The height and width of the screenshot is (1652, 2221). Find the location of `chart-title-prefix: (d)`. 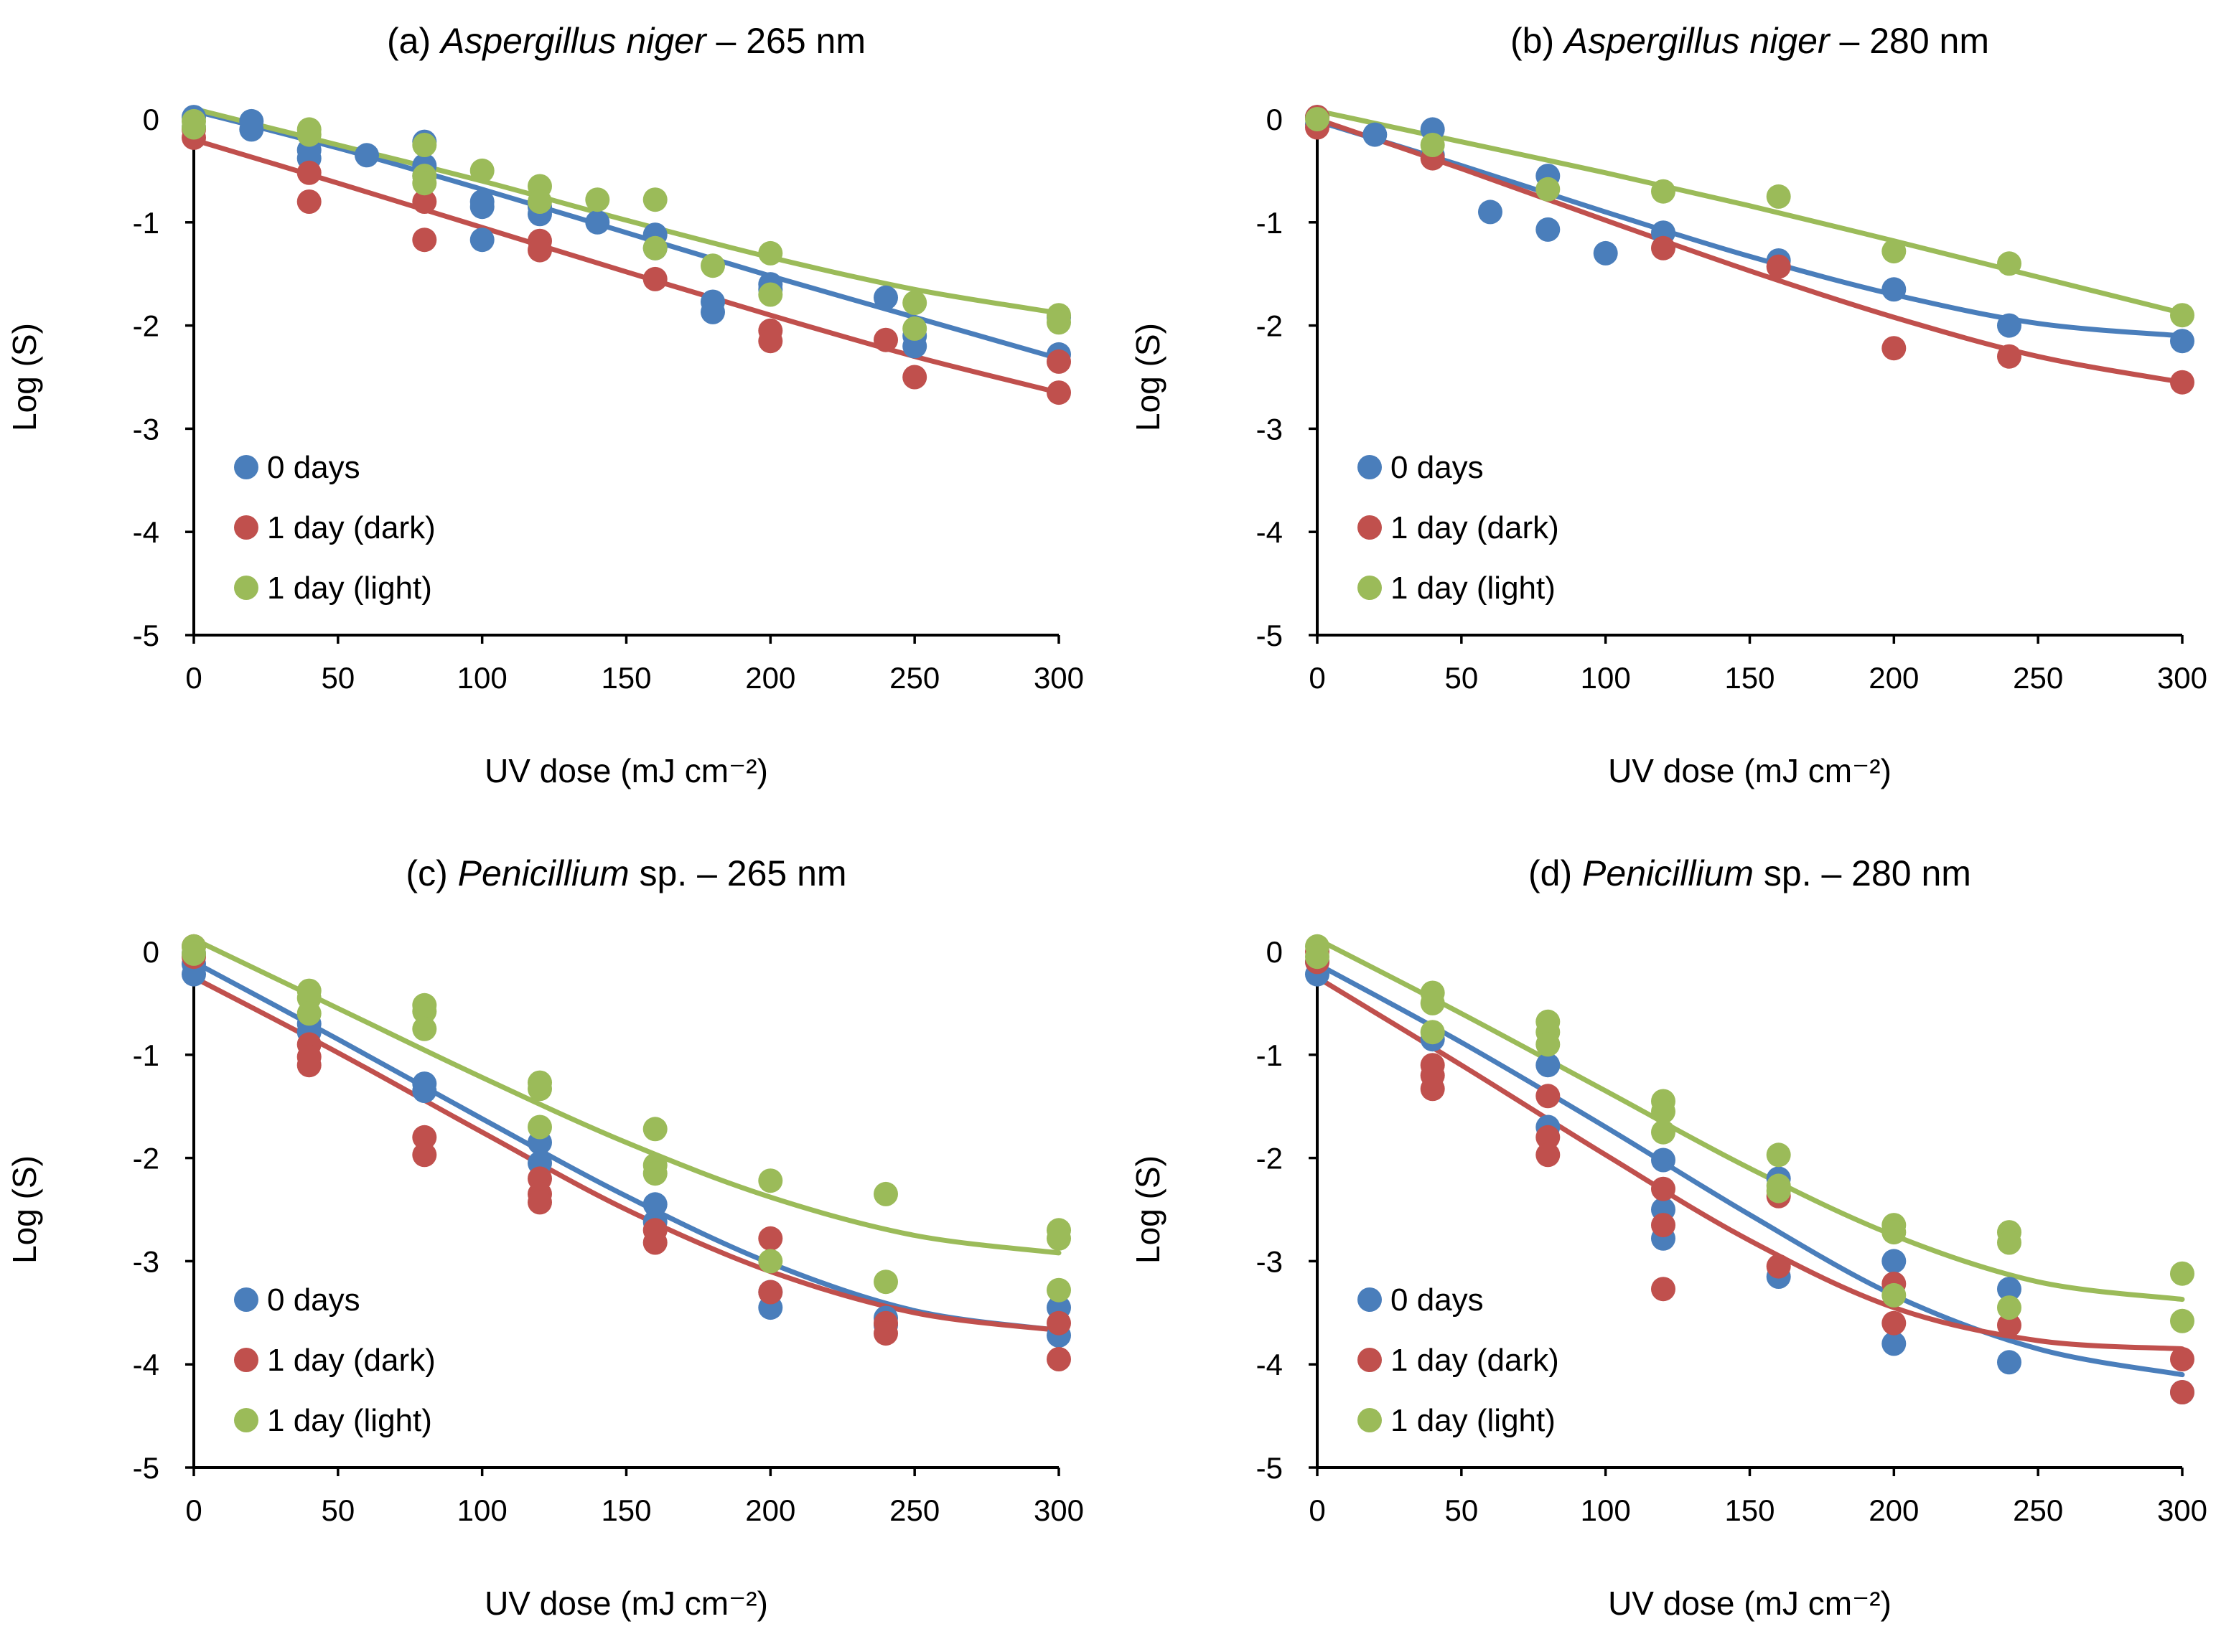

chart-title-prefix: (d) is located at coordinates (1555, 873).